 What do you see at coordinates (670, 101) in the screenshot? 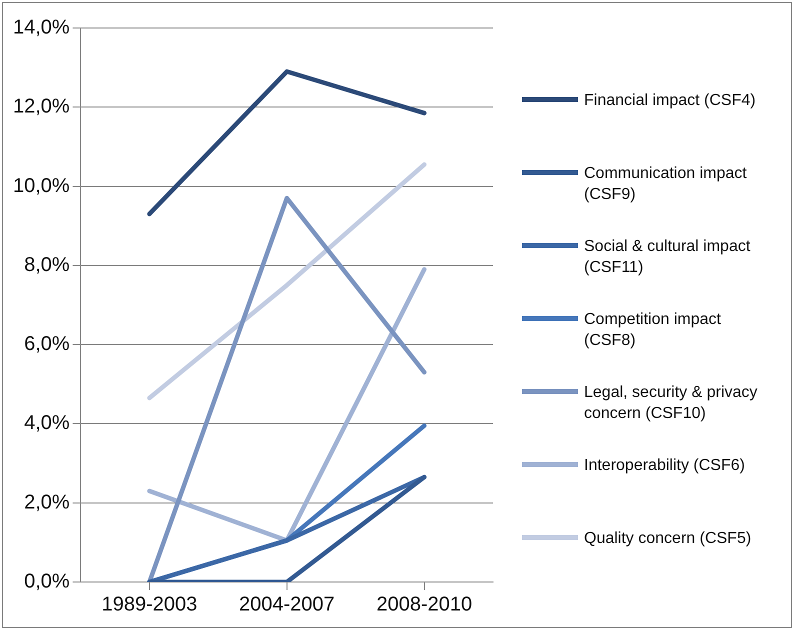
I see `legend-label: Financial impact (CSF4)` at bounding box center [670, 101].